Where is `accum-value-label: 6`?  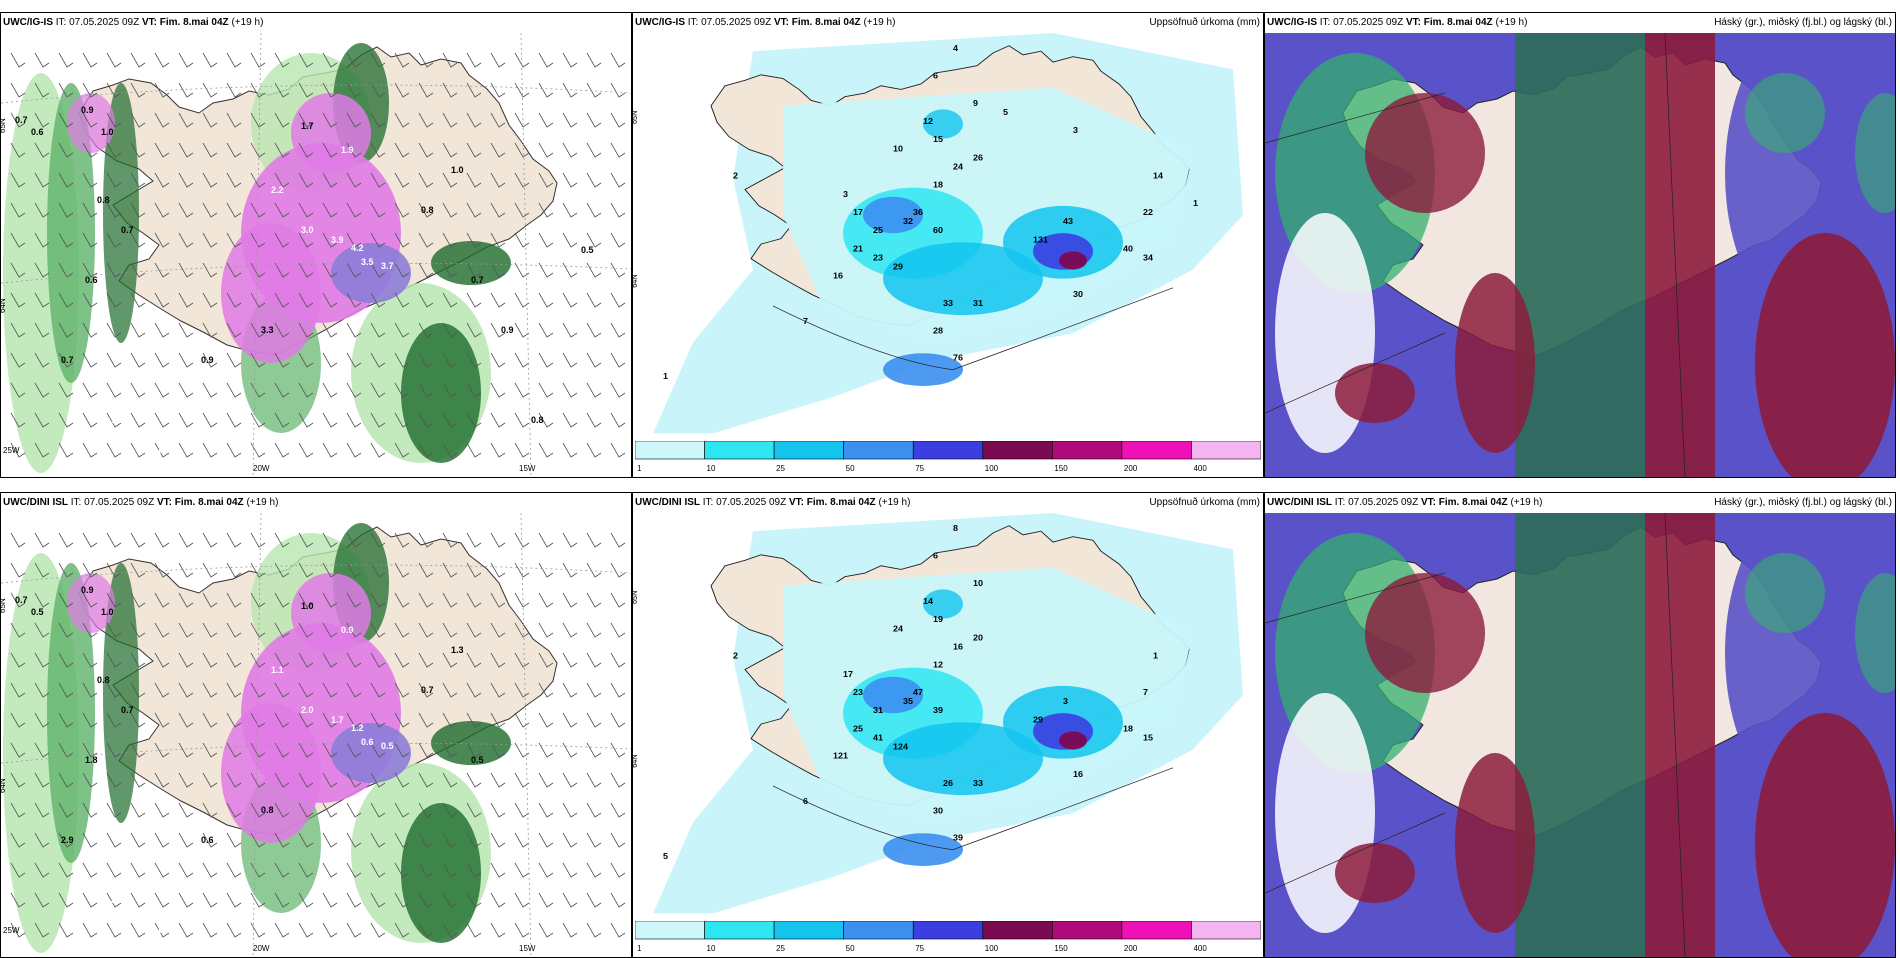
accum-value-label: 6 is located at coordinates (935, 76).